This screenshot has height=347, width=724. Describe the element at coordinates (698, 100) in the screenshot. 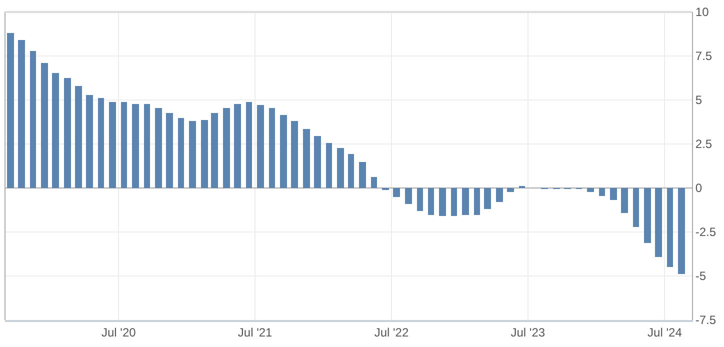

I see `y-tick-label: 5` at that location.